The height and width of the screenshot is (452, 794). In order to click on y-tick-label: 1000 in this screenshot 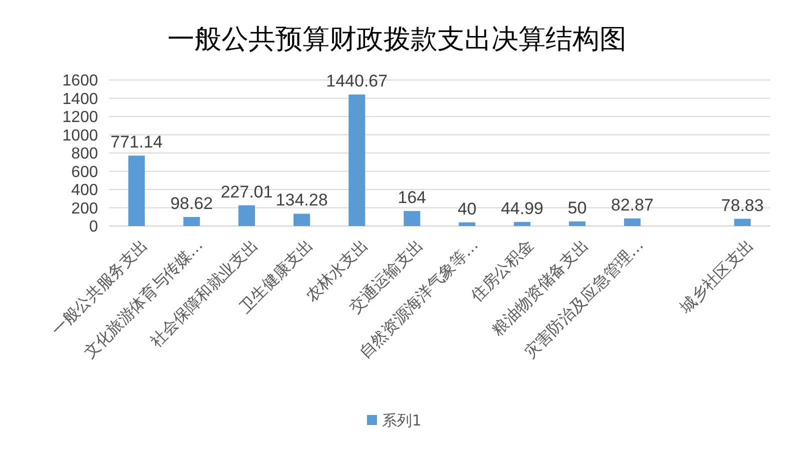, I will do `click(80, 135)`.